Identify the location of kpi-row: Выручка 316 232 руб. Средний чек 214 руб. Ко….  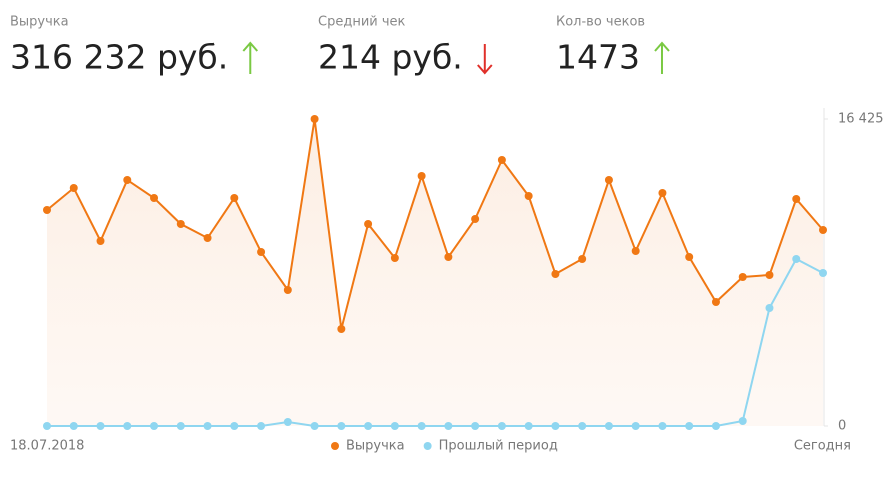
(340, 46).